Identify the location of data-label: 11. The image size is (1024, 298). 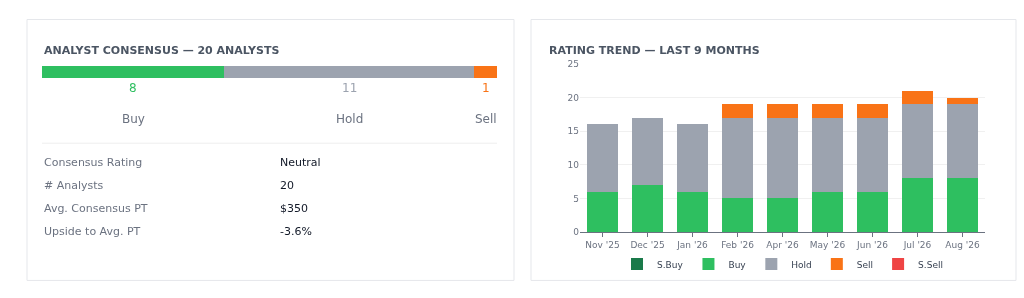
(350, 88).